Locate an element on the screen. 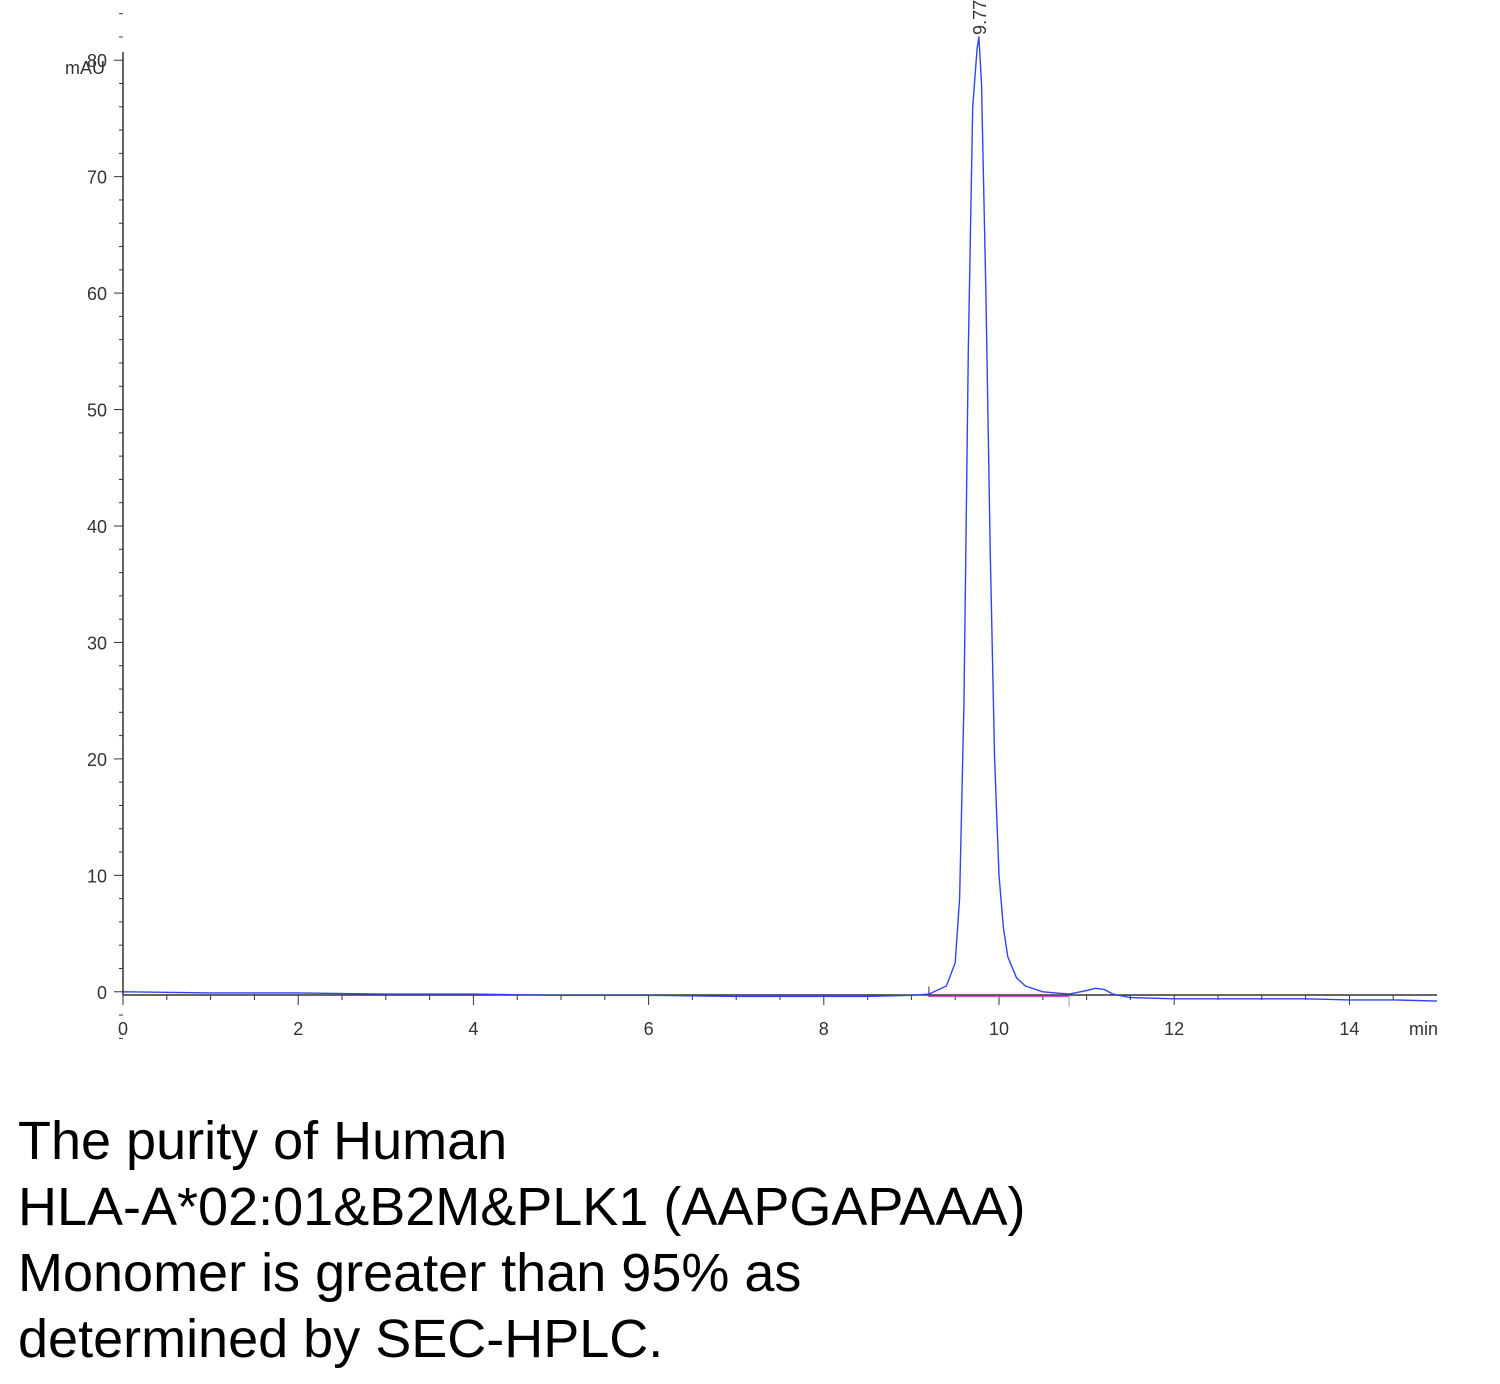 The width and height of the screenshot is (1500, 1384). x-axis-unit-label: min is located at coordinates (1423, 1029).